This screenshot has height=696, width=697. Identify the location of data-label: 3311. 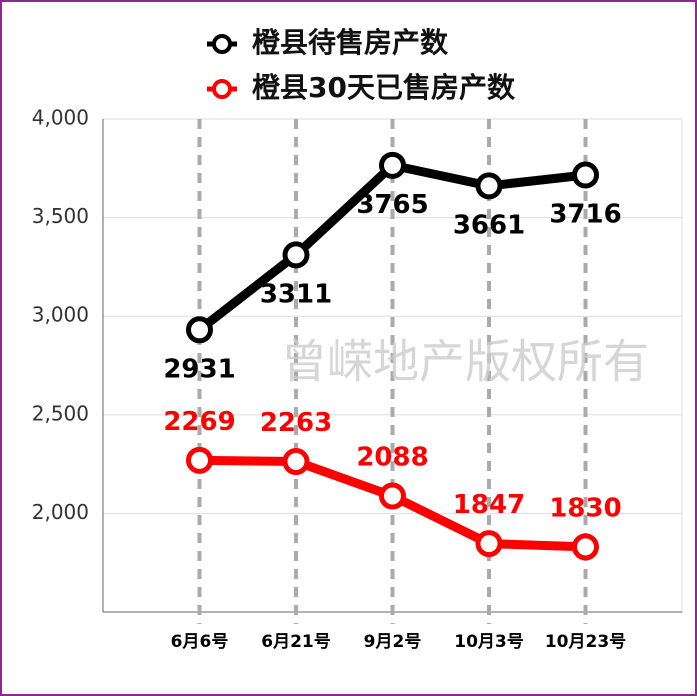
(296, 294).